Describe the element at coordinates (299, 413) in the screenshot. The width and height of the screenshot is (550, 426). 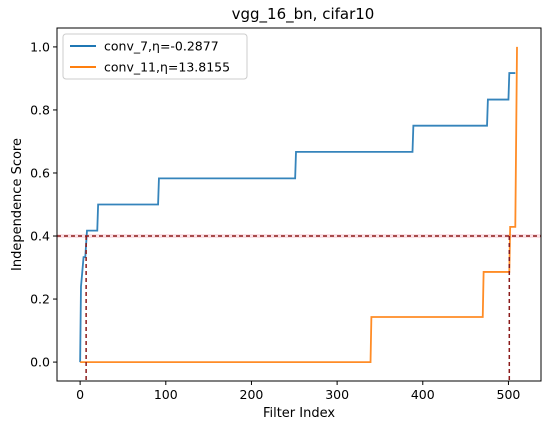
I see `x-axis-label: Filter Index` at that location.